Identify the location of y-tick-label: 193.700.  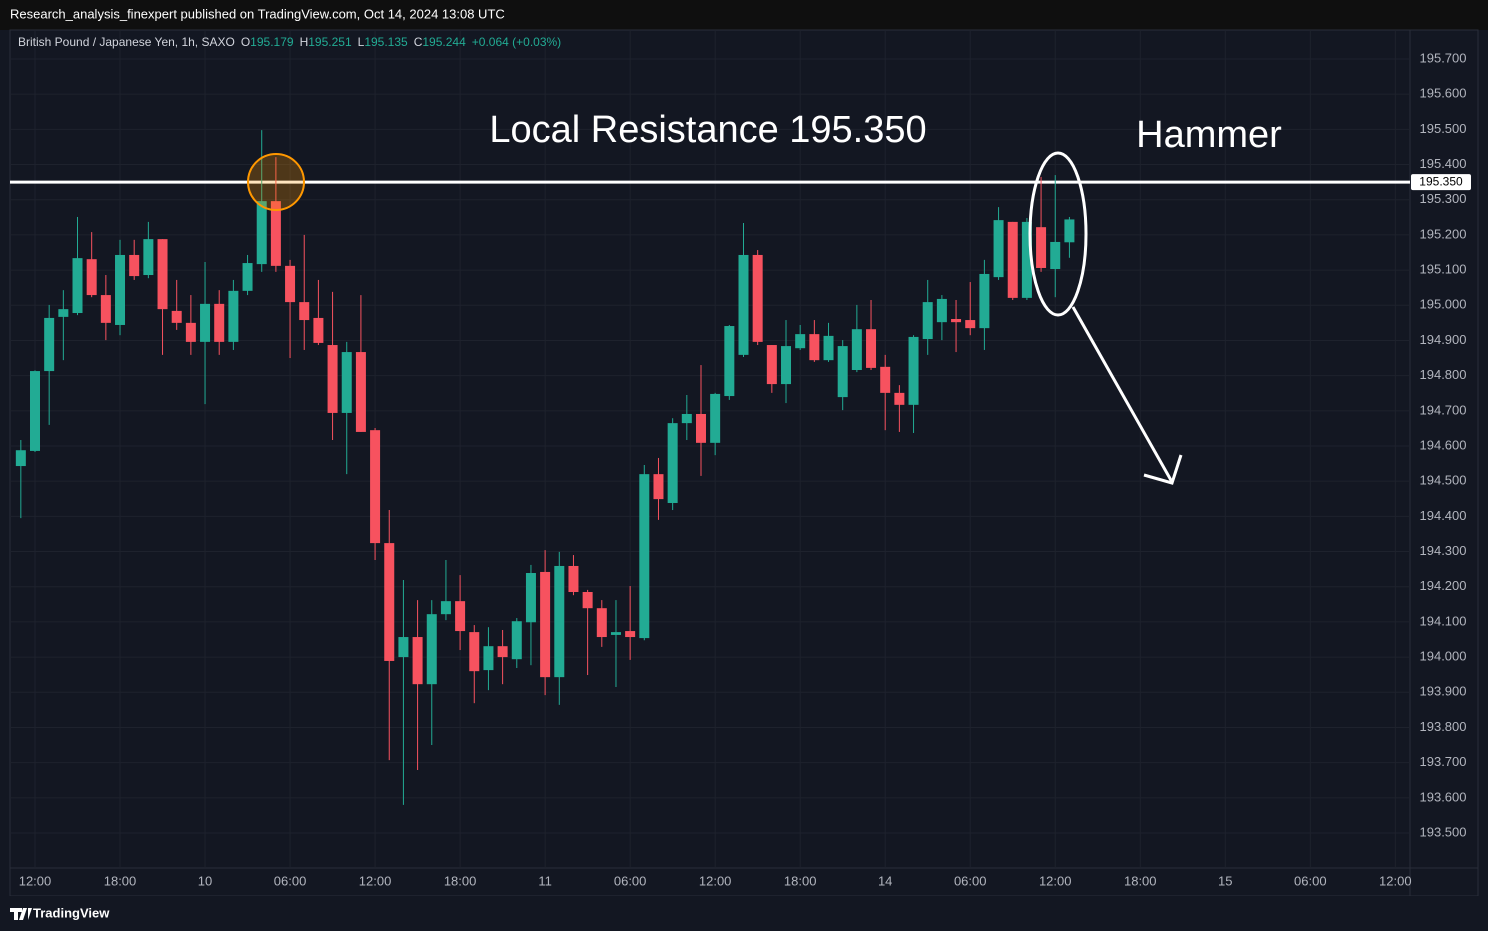
(1443, 761).